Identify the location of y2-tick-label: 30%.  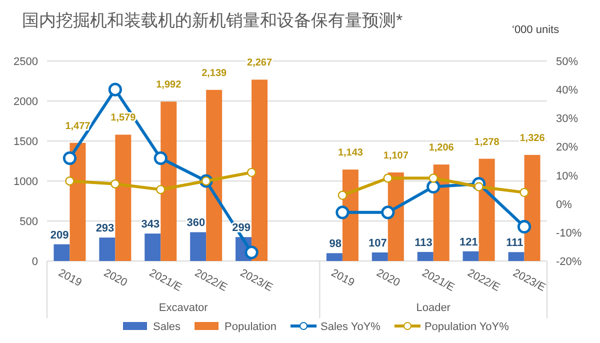
(567, 119).